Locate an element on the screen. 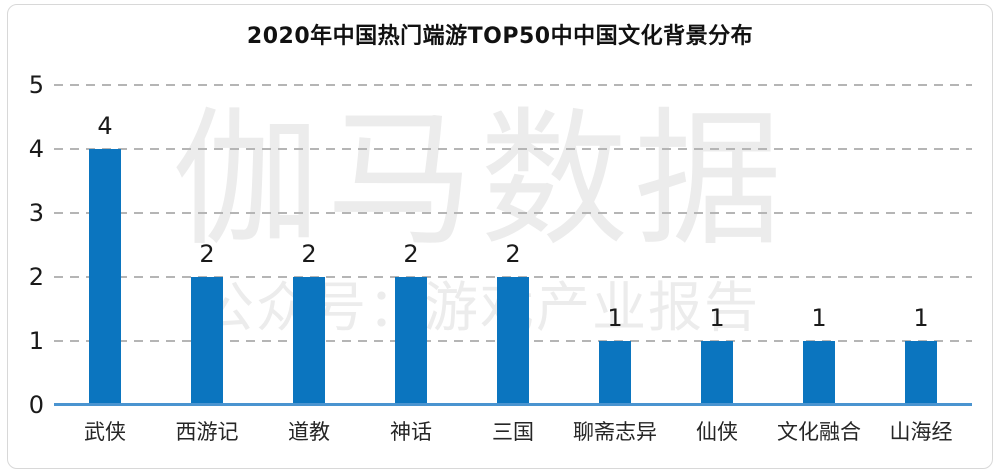 Image resolution: width=1000 pixels, height=474 pixels. x-category-label-山海经: 山海经 is located at coordinates (921, 432).